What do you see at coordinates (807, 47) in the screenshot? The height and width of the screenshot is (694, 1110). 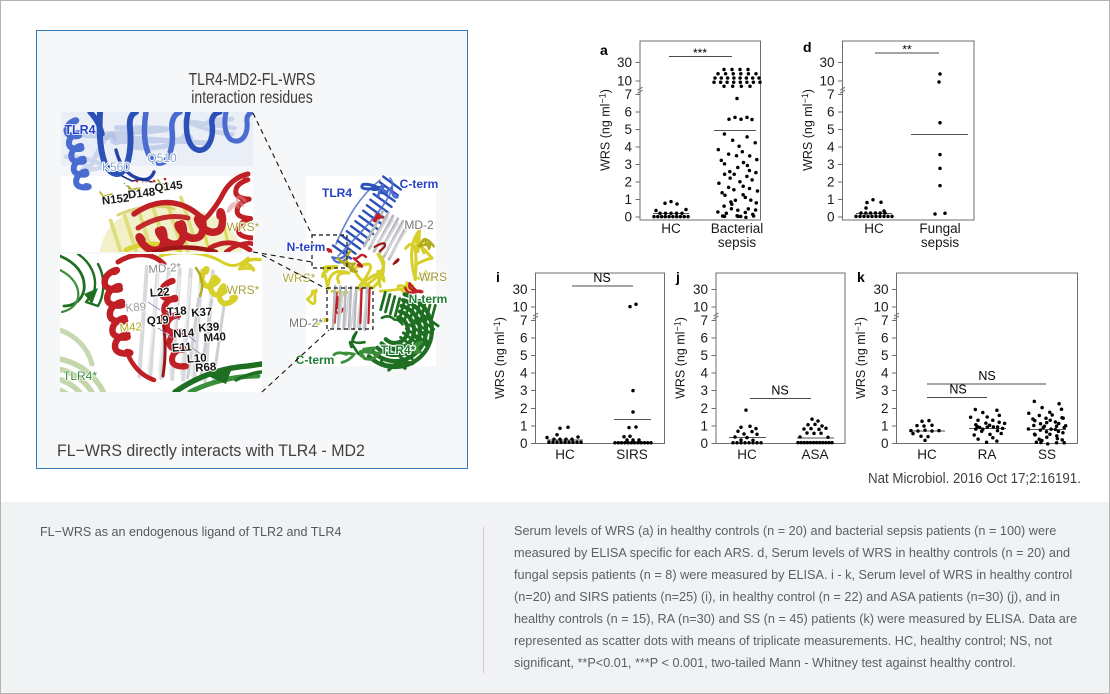 I see `svg-text: d` at bounding box center [807, 47].